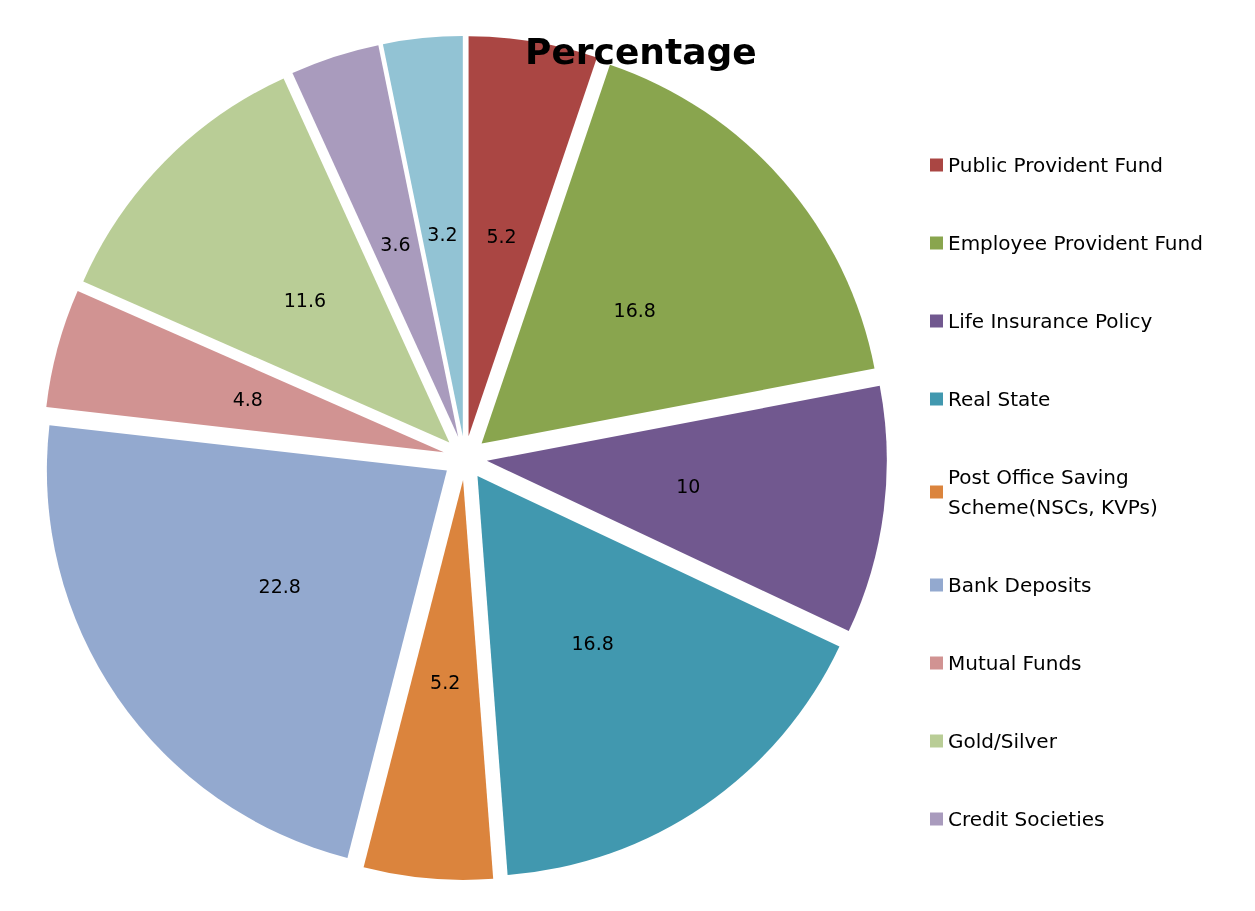  What do you see at coordinates (395, 244) in the screenshot?
I see `data-label: 3.6` at bounding box center [395, 244].